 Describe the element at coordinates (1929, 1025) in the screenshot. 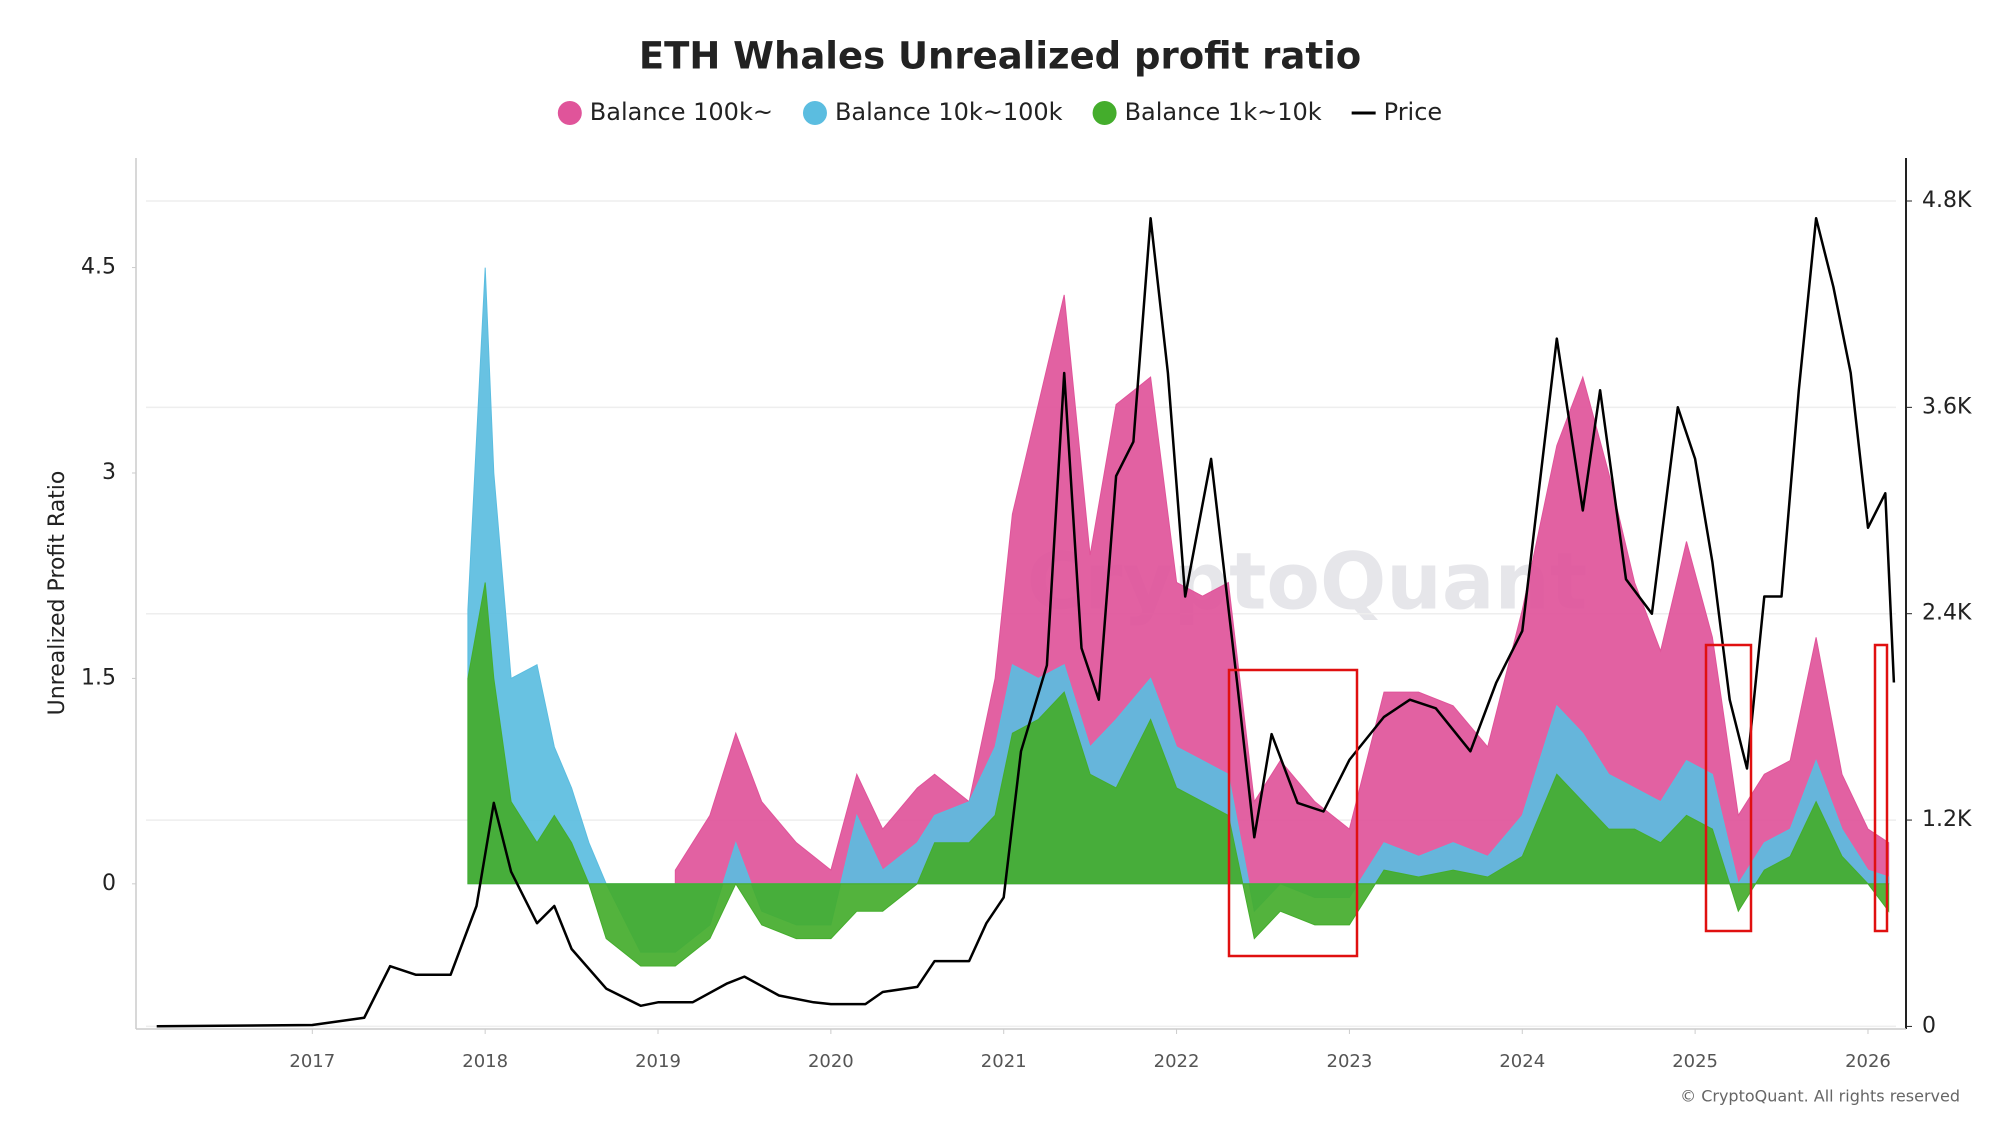

I see `y2-tick-label: 0` at that location.